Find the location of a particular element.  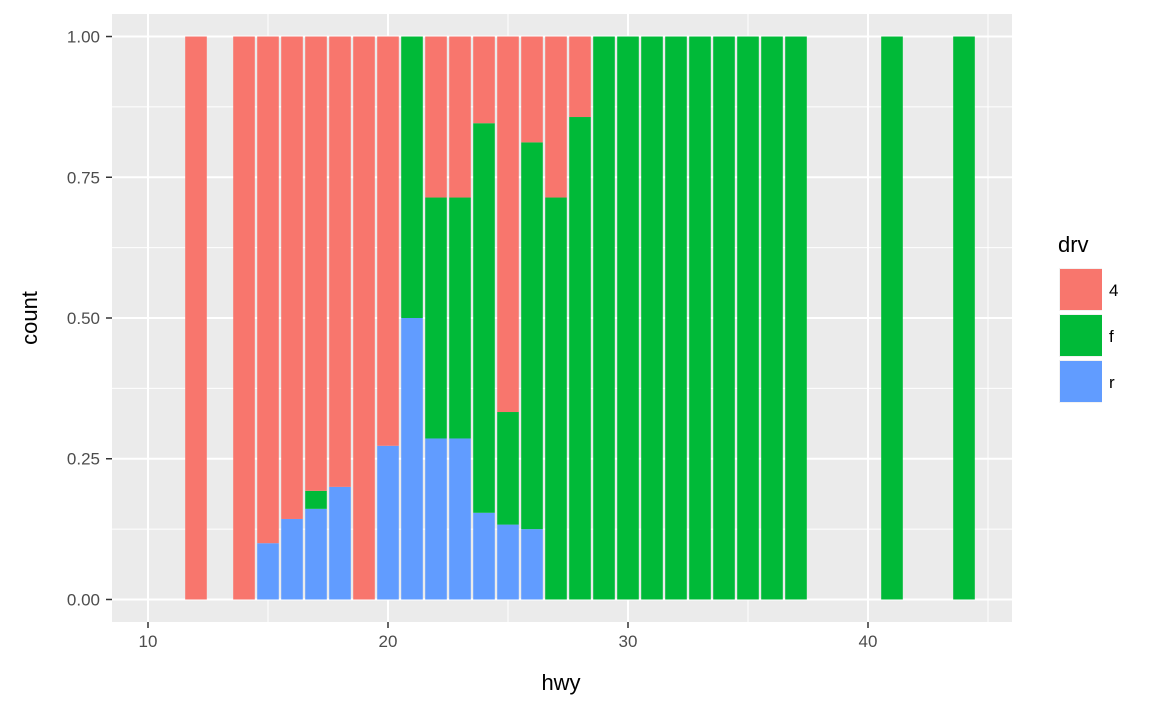

x-axis-title: hwy is located at coordinates (560, 682).